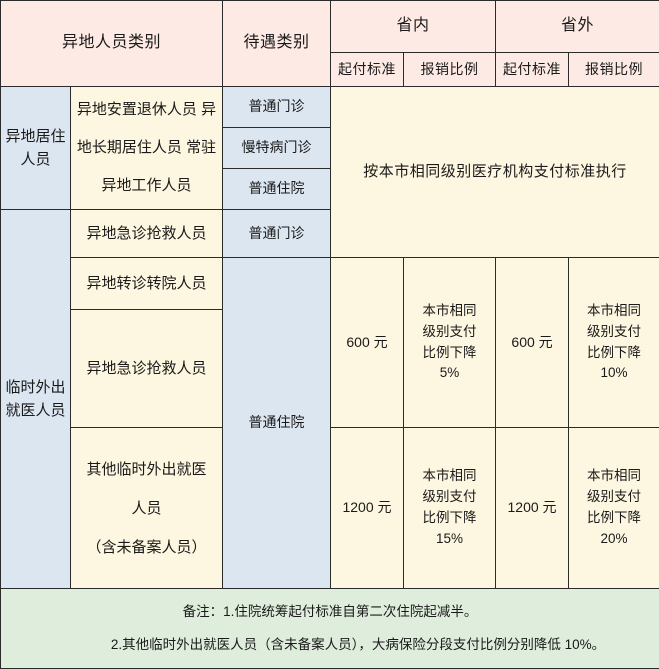 The height and width of the screenshot is (669, 659). Describe the element at coordinates (532, 70) in the screenshot. I see `header-out-deductible: 起付标准` at that location.